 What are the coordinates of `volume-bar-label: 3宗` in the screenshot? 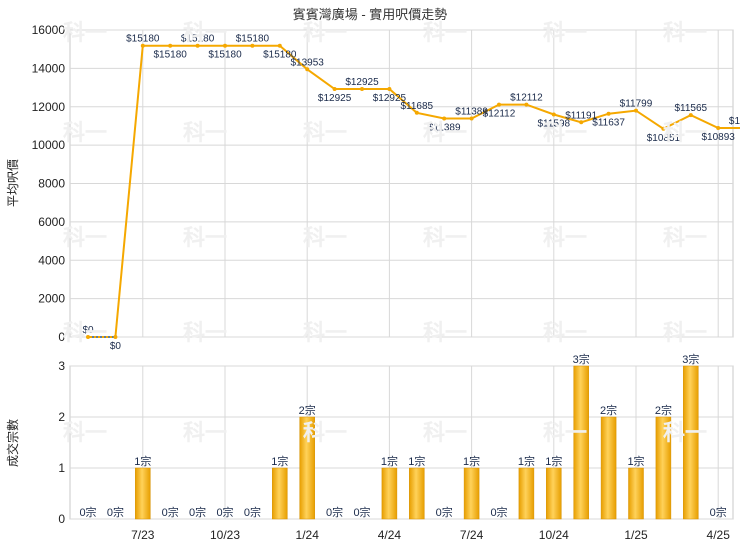 It's located at (581, 359).